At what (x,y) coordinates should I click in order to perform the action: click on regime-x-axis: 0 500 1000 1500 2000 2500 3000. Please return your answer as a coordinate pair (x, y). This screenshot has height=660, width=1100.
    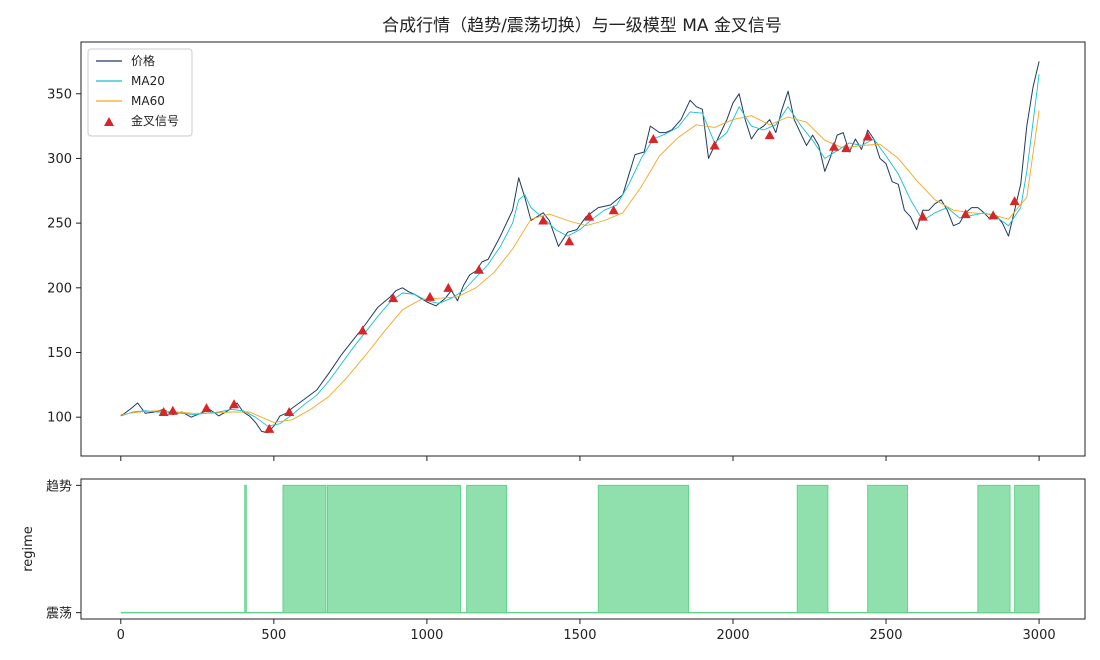
    Looking at the image, I should click on (586, 631).